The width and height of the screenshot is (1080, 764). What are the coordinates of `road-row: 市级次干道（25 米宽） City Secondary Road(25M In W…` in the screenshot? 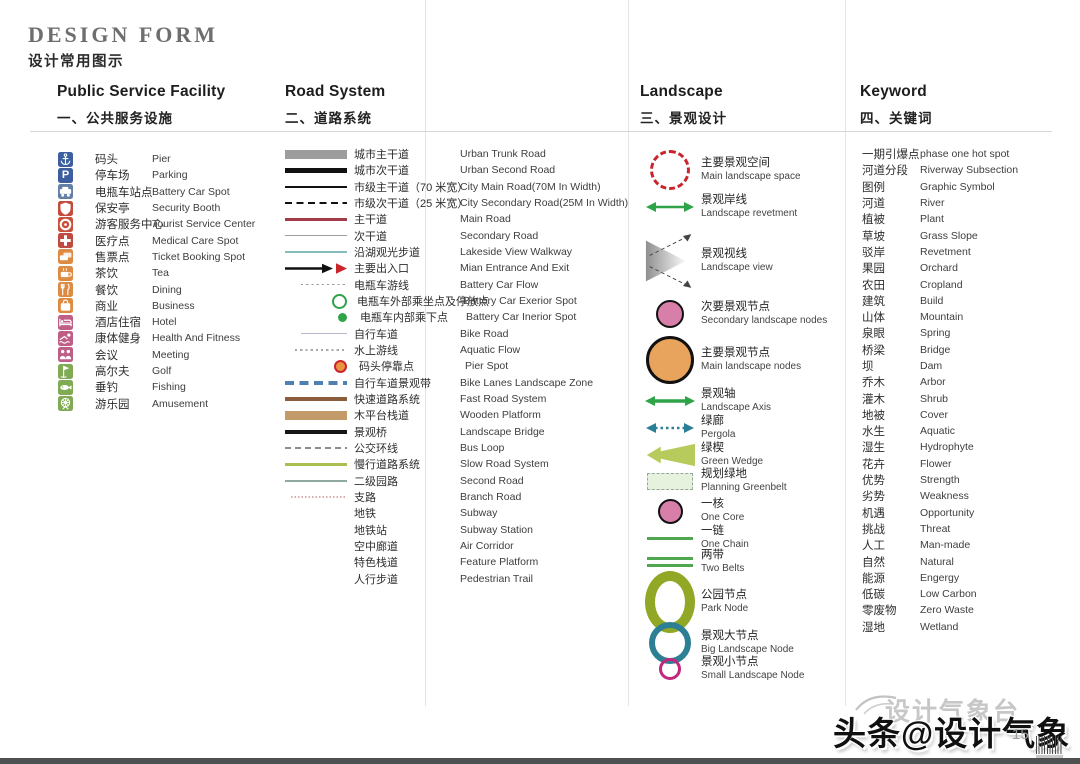 It's located at (456, 203).